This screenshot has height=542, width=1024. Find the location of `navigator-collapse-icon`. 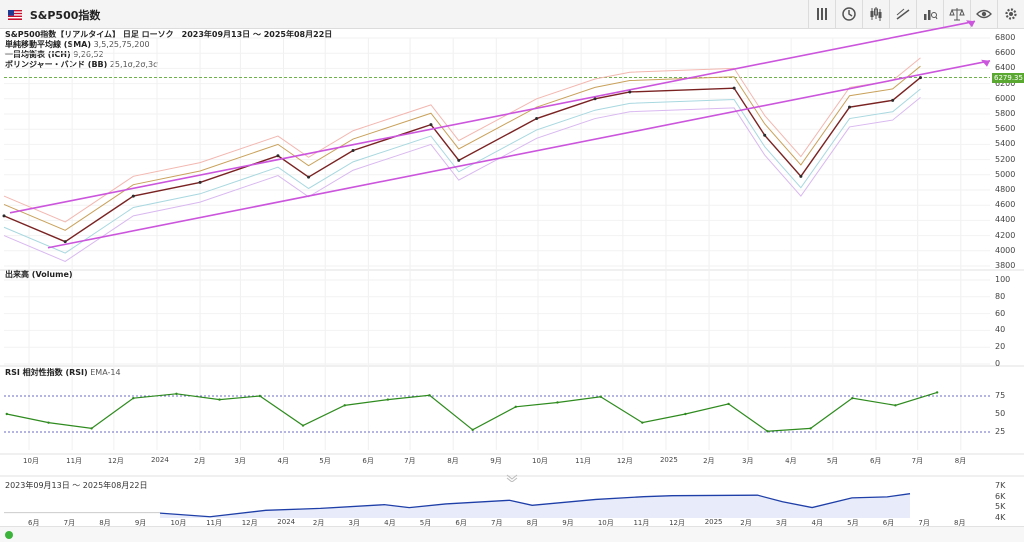

navigator-collapse-icon is located at coordinates (512, 478).